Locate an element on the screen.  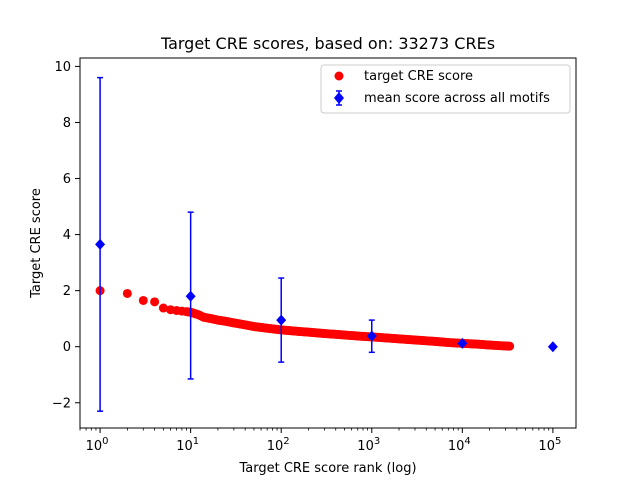
legend-blue-marker is located at coordinates (339, 98).